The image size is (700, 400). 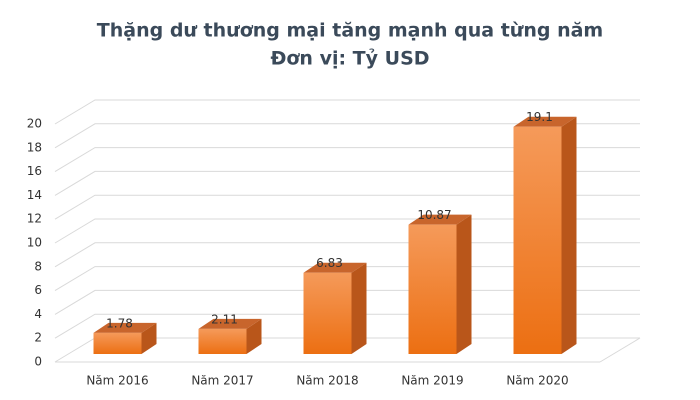 What do you see at coordinates (34, 219) in the screenshot?
I see `y-tick-label: 12` at bounding box center [34, 219].